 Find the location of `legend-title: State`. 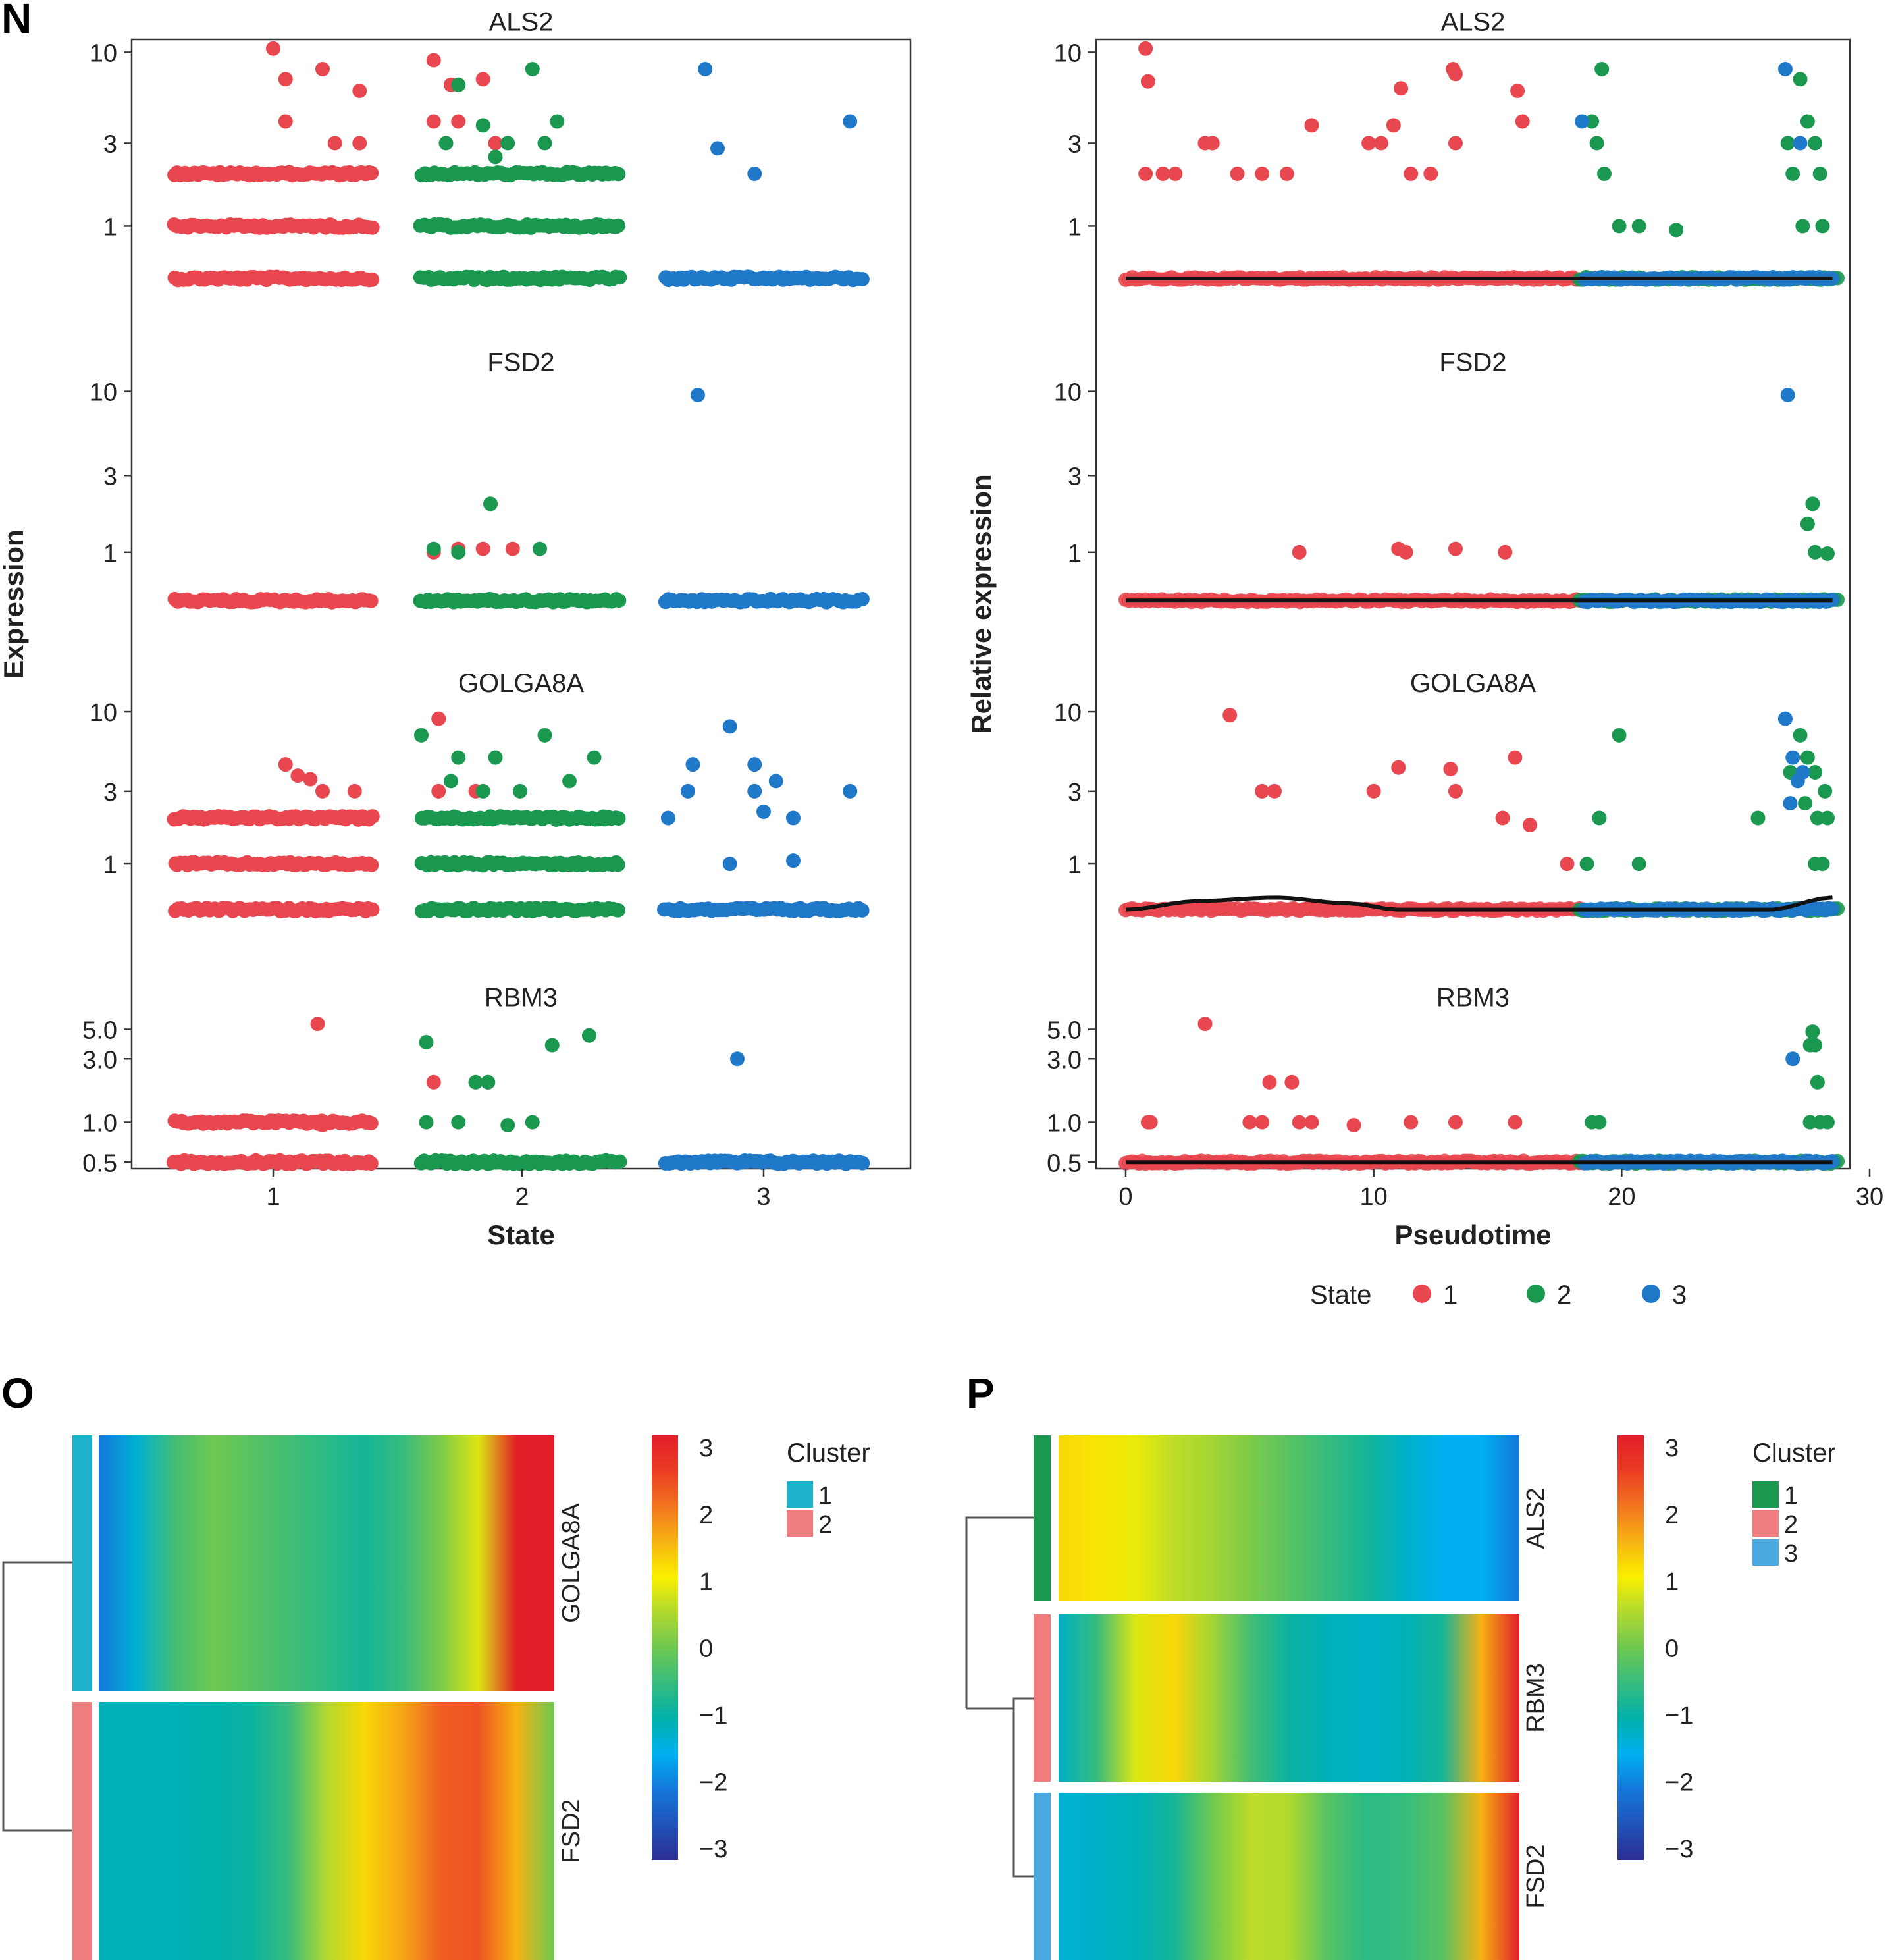

legend-title: State is located at coordinates (1340, 1295).